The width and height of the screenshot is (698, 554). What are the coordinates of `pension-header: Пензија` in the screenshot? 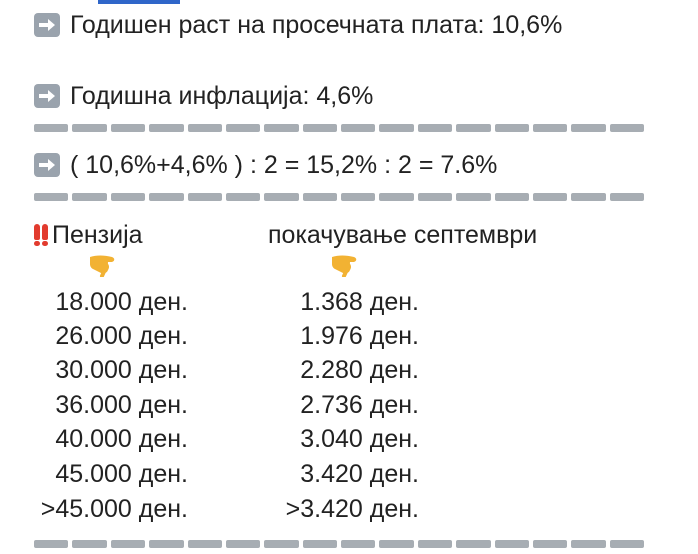 It's located at (88, 235).